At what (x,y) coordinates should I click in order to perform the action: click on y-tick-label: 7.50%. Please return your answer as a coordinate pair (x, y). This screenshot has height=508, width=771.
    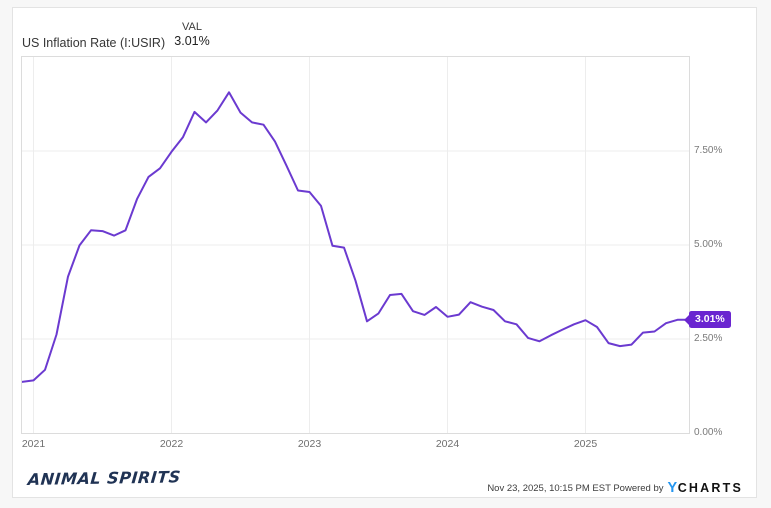
    Looking at the image, I should click on (708, 150).